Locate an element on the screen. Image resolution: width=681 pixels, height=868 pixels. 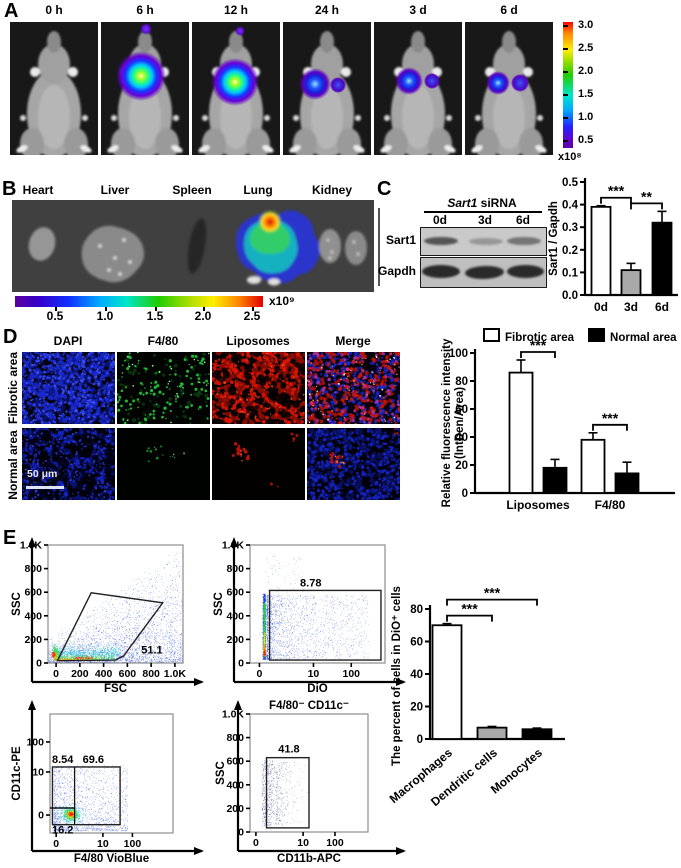
organ-spleen is located at coordinates (197, 246).